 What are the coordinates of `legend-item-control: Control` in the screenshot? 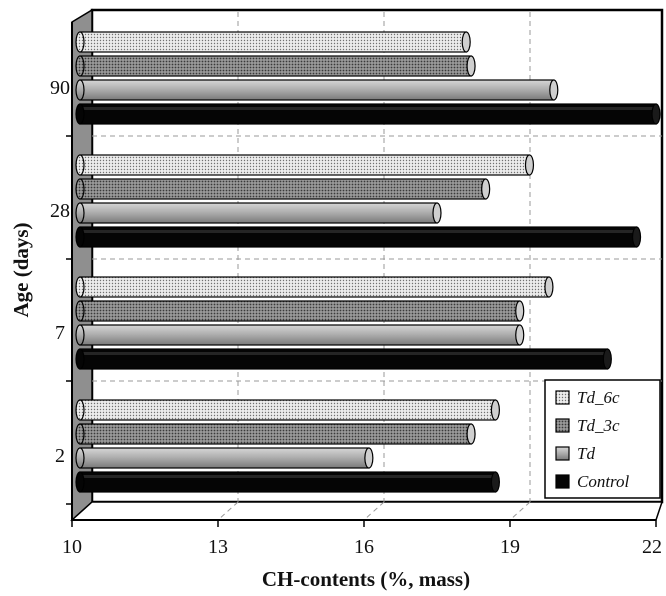 It's located at (592, 481).